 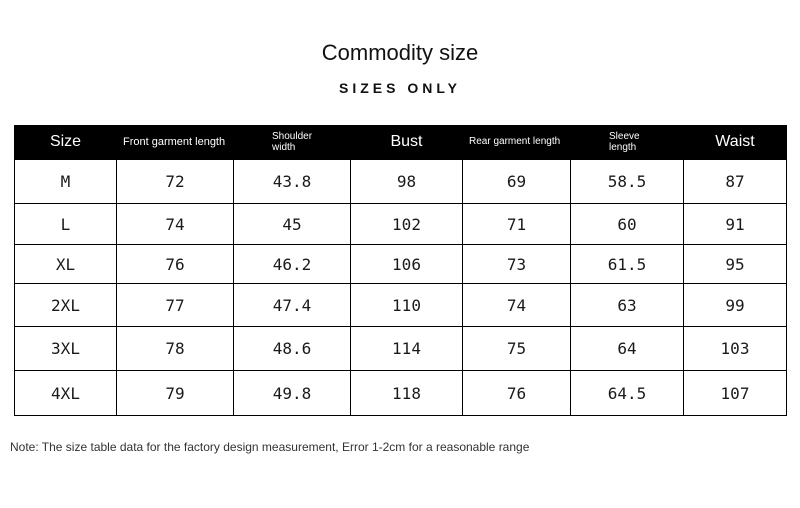 I want to click on cell-front-garment-length: 74, so click(x=175, y=224).